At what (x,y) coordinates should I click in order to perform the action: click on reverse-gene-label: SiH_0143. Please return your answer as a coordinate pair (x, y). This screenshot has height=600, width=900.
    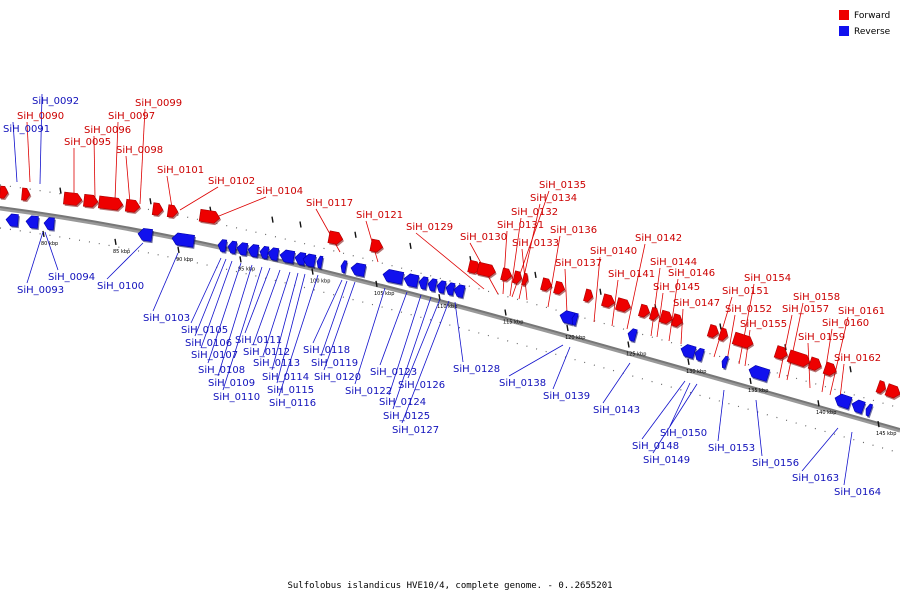
    Looking at the image, I should click on (616, 410).